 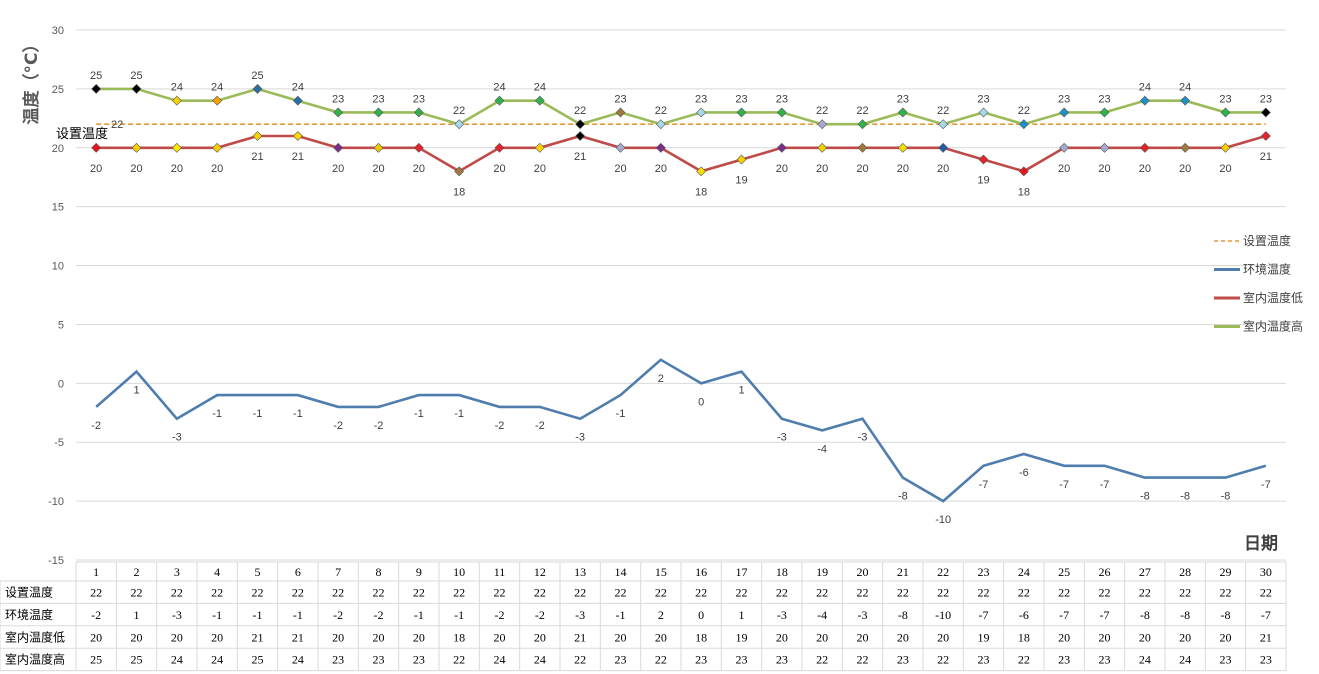 I want to click on table-header-cell: 29, so click(x=1226, y=572).